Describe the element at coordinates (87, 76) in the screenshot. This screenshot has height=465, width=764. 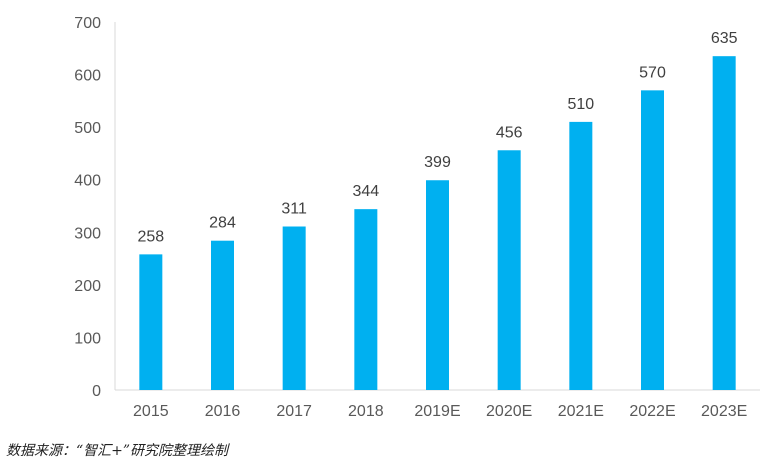
I see `y-tick-label: 600` at that location.